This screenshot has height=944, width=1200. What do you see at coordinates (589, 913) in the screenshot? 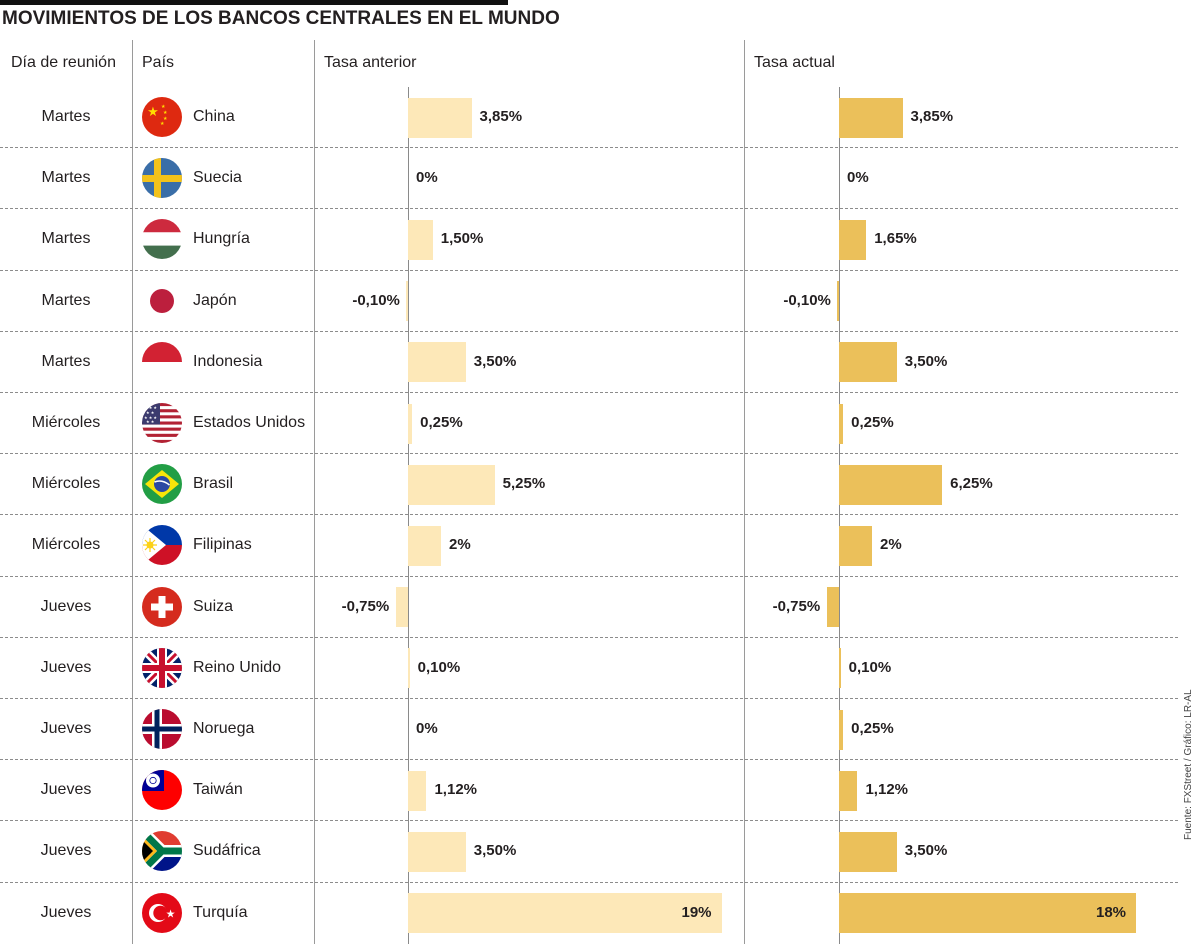
I see `rate-row-turquia: Jueves ★ Turquía 19% 18%` at bounding box center [589, 913].